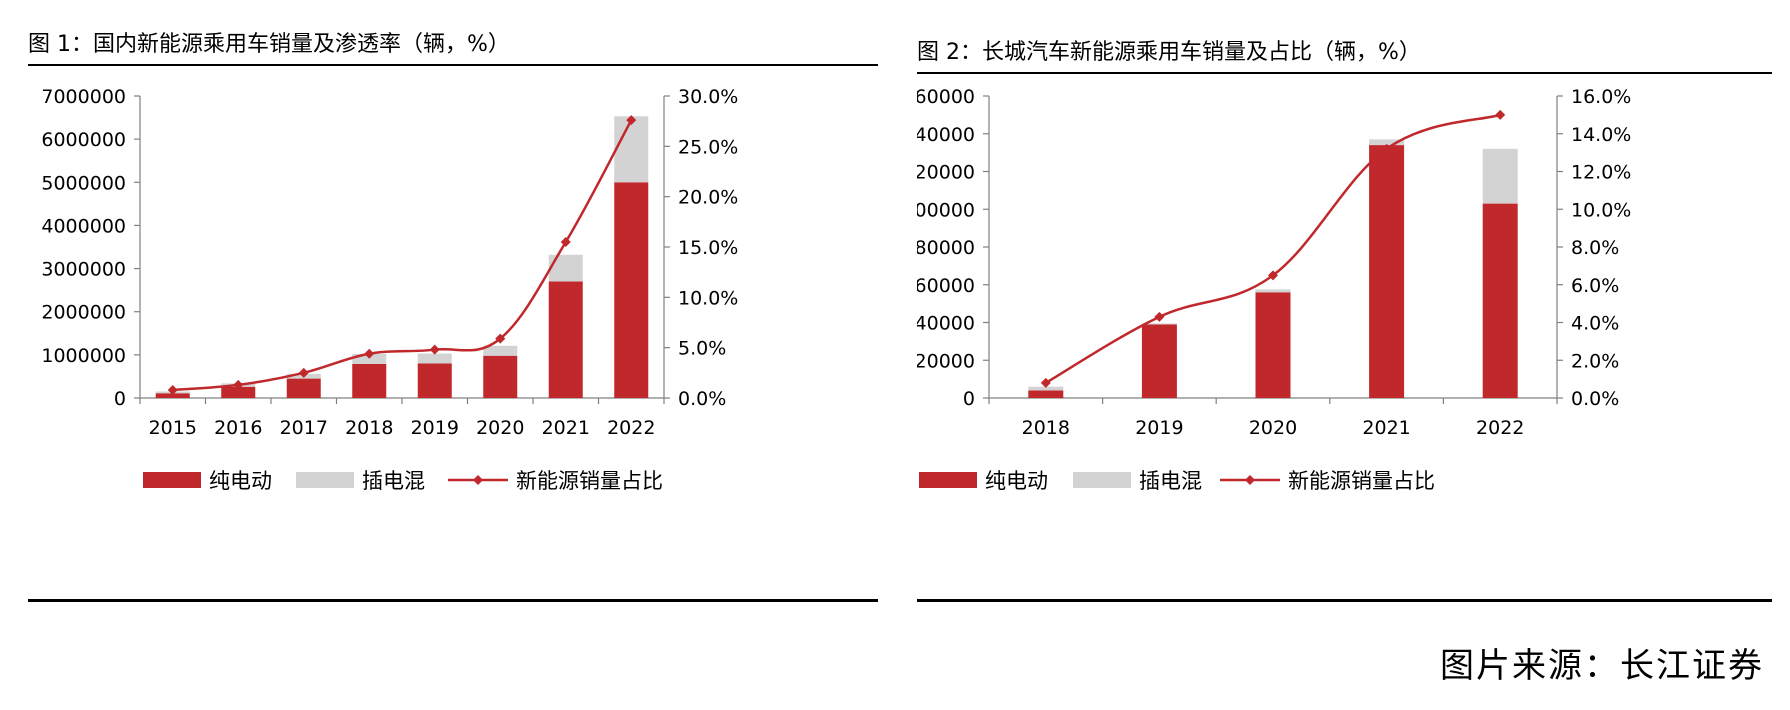 The width and height of the screenshot is (1790, 710). I want to click on y-left-tick-label: 80000, so click(946, 248).